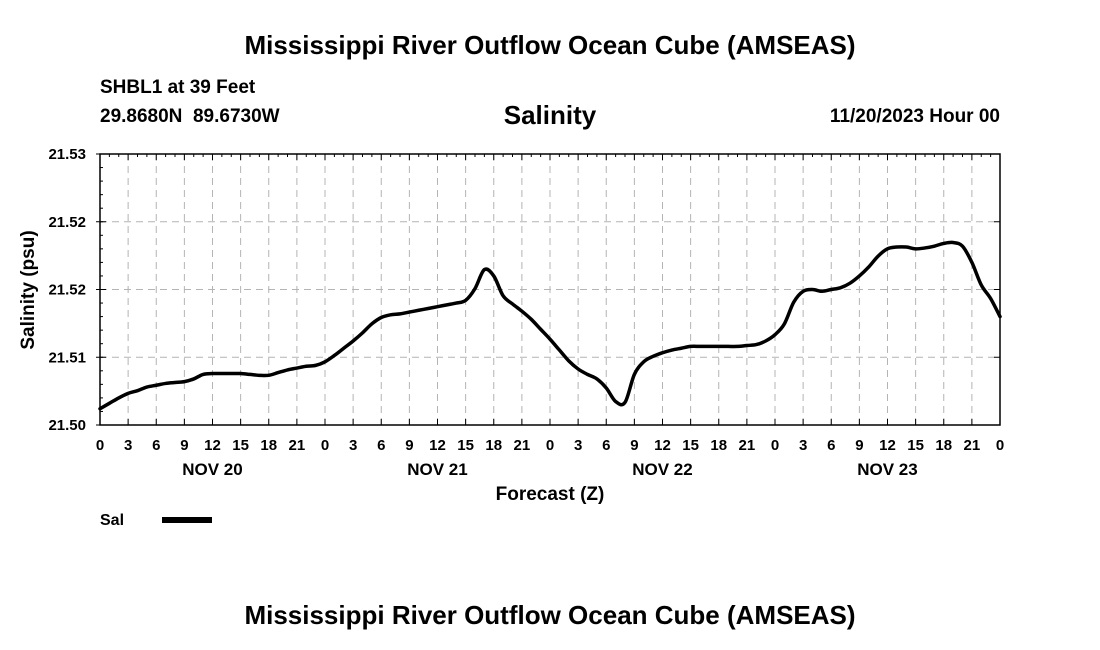  I want to click on y-tick-label: 21.53, so click(67, 154).